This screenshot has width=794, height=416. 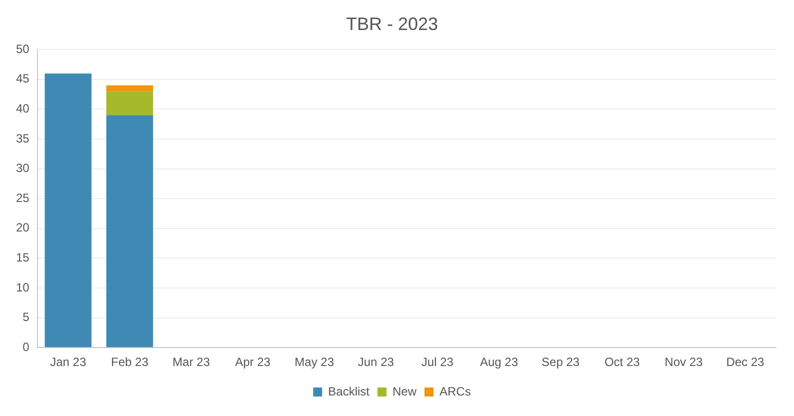 What do you see at coordinates (23, 49) in the screenshot?
I see `y-tick-label: 50` at bounding box center [23, 49].